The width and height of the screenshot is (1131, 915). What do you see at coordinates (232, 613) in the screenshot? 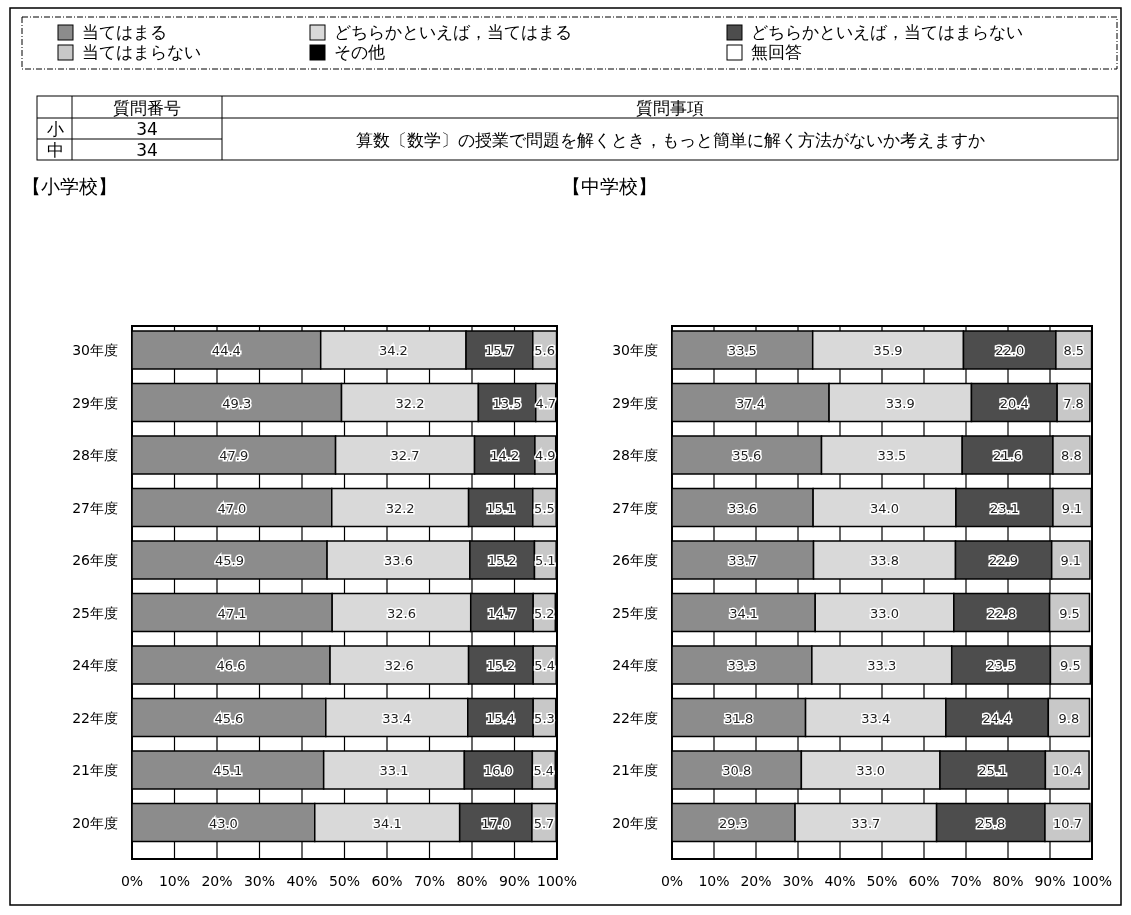
I see `data-label: 47.1` at bounding box center [232, 613].